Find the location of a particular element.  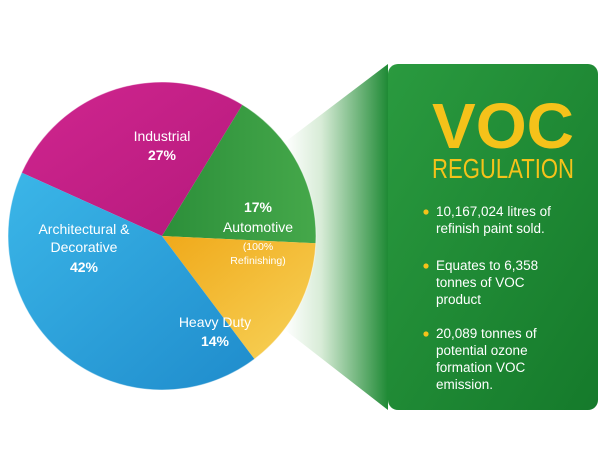

bullet-text-line: tonnes of VOC is located at coordinates (480, 282).